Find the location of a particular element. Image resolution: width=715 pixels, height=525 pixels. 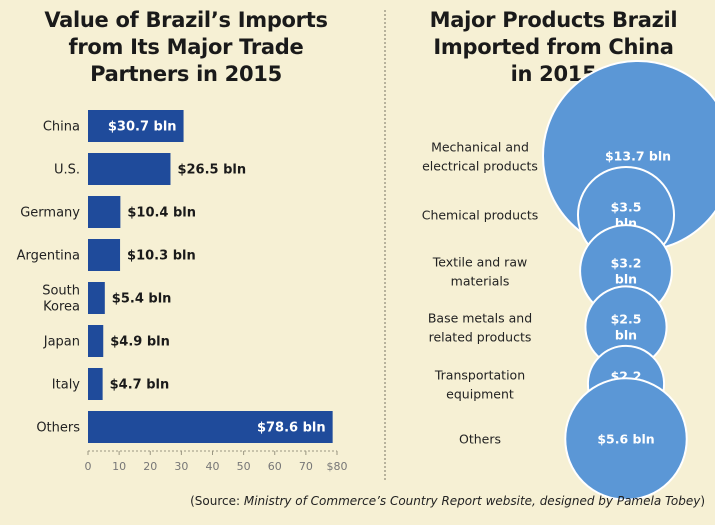

product-label-line: materials is located at coordinates (480, 281).